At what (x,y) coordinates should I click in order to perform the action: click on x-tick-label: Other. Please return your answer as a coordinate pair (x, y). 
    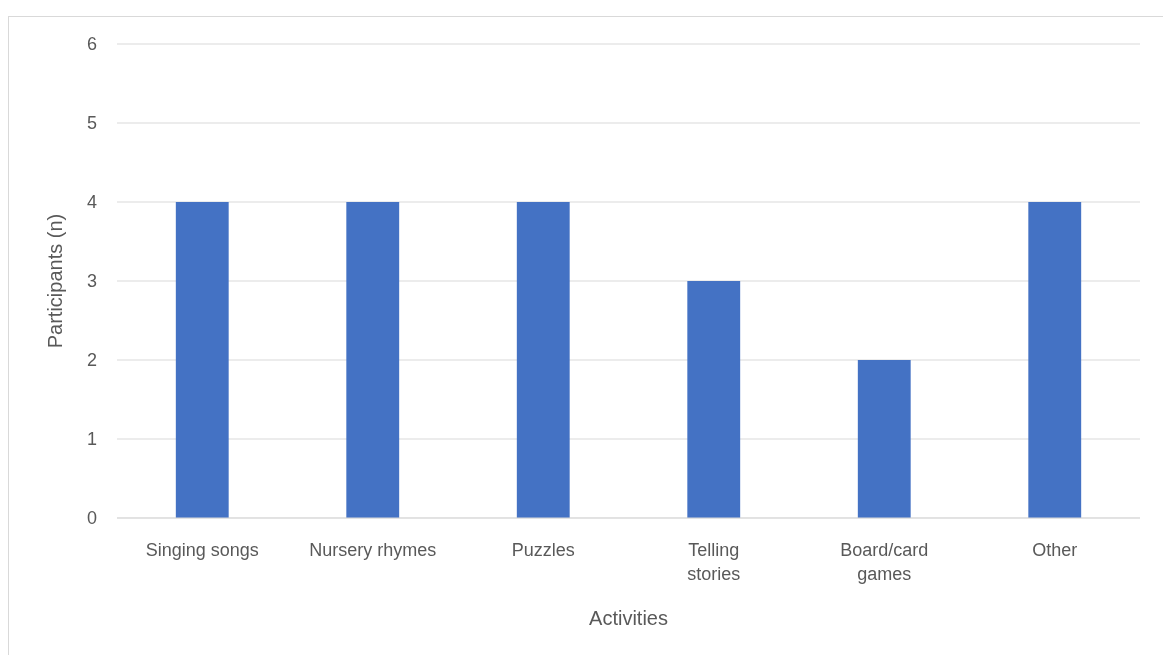
    Looking at the image, I should click on (1055, 550).